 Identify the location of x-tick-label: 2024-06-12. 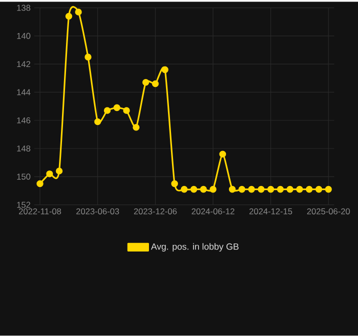
(213, 211).